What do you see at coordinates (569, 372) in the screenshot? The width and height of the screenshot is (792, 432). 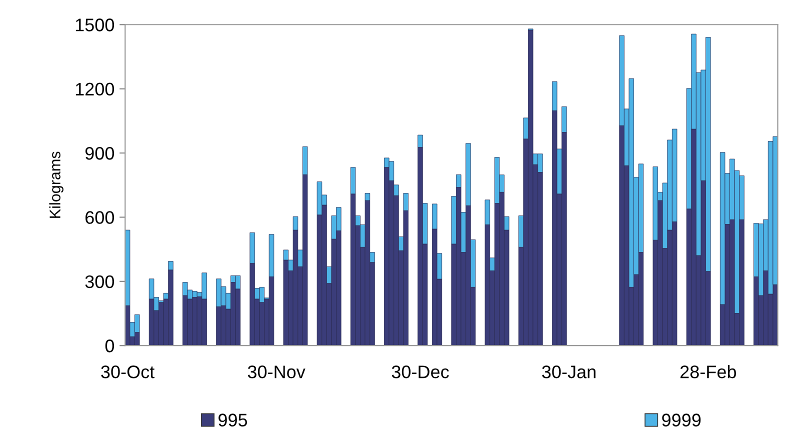 I see `x-tick-label: 30-Jan` at bounding box center [569, 372].